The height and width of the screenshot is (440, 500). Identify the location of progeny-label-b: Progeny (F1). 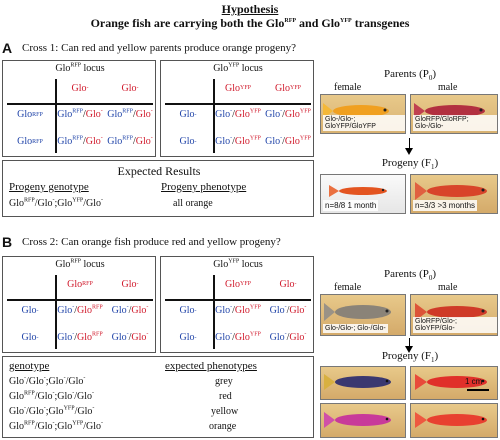
(410, 357).